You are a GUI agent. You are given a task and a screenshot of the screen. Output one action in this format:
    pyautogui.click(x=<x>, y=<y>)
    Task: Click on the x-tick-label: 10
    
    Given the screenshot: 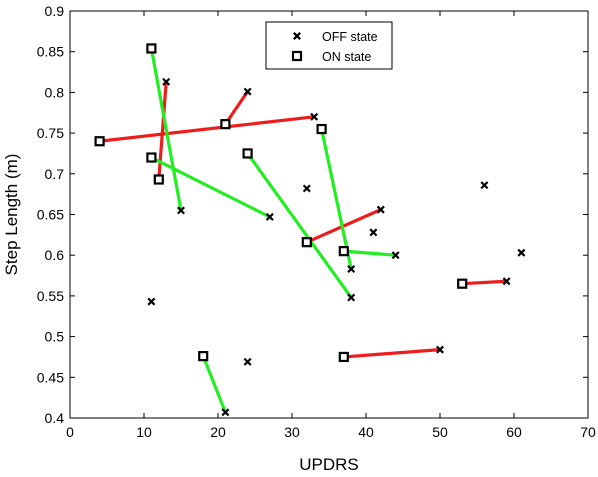 What is the action you would take?
    pyautogui.click(x=144, y=432)
    